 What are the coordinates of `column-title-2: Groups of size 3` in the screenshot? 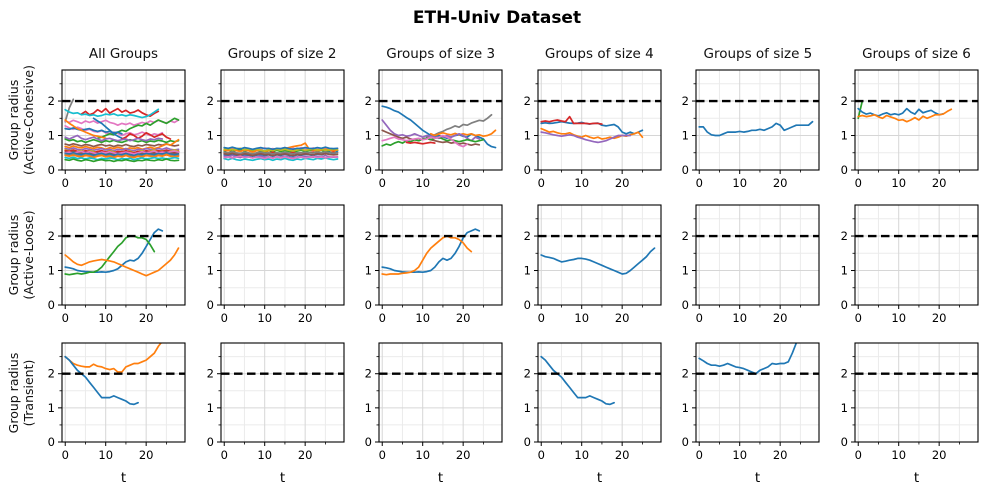 It's located at (441, 54).